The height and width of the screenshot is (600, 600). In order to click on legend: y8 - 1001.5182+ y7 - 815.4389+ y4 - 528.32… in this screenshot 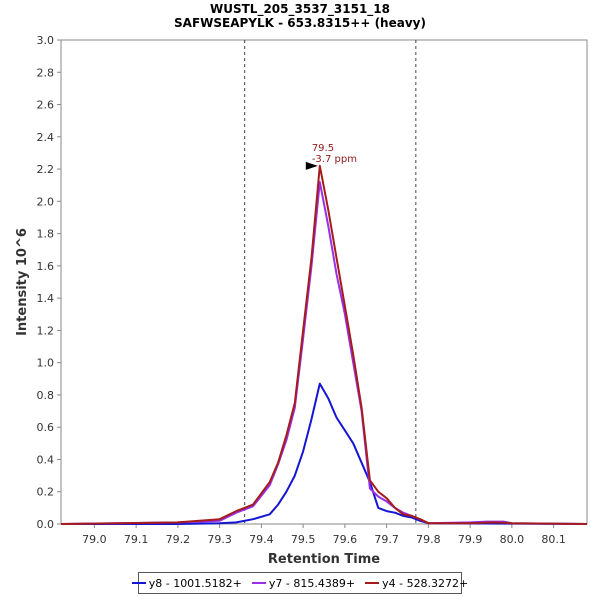, I will do `click(299, 583)`.